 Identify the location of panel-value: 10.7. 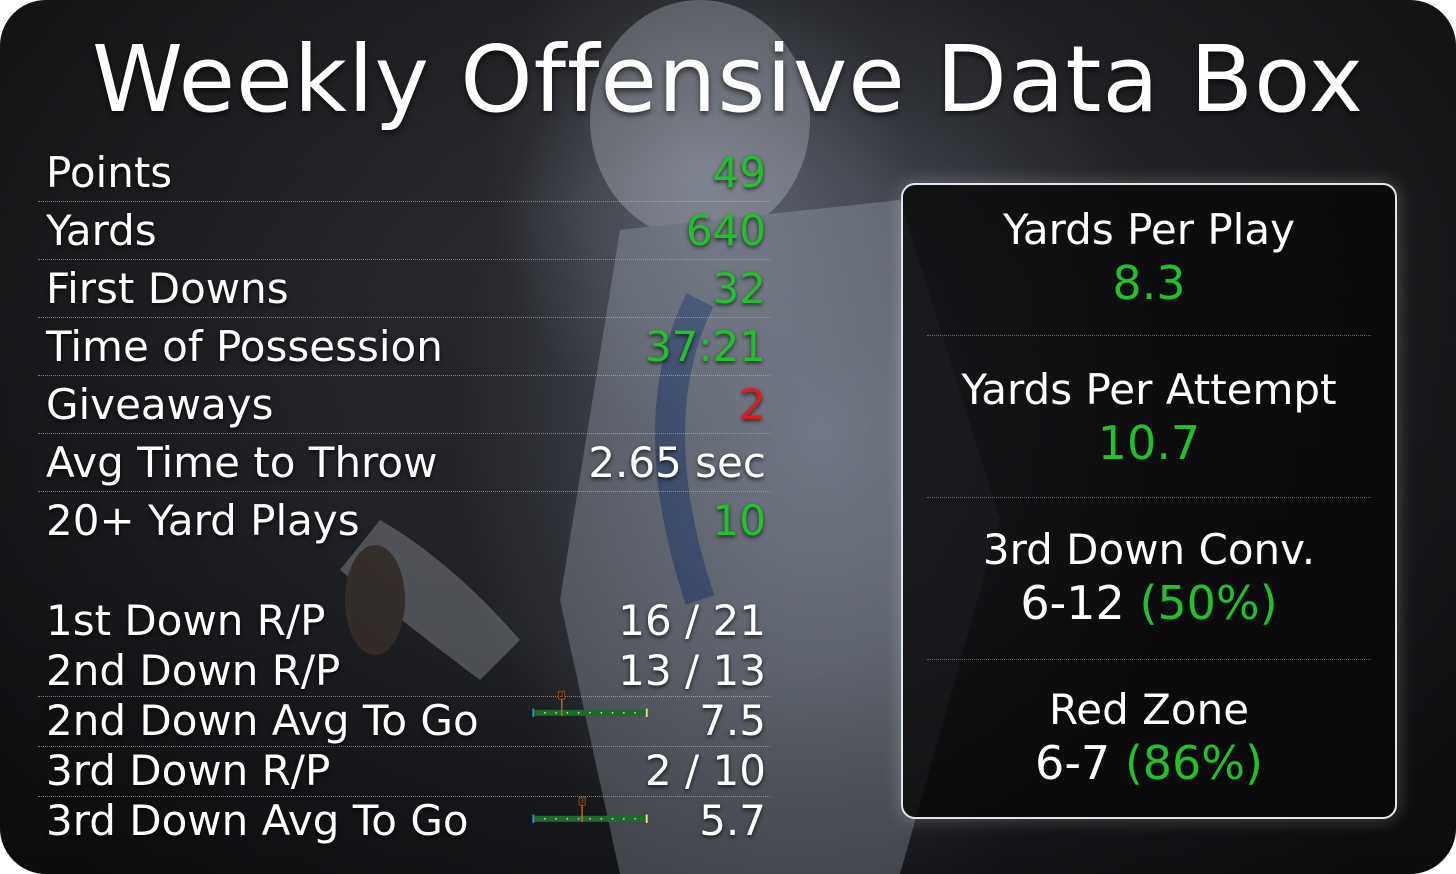
(1149, 443).